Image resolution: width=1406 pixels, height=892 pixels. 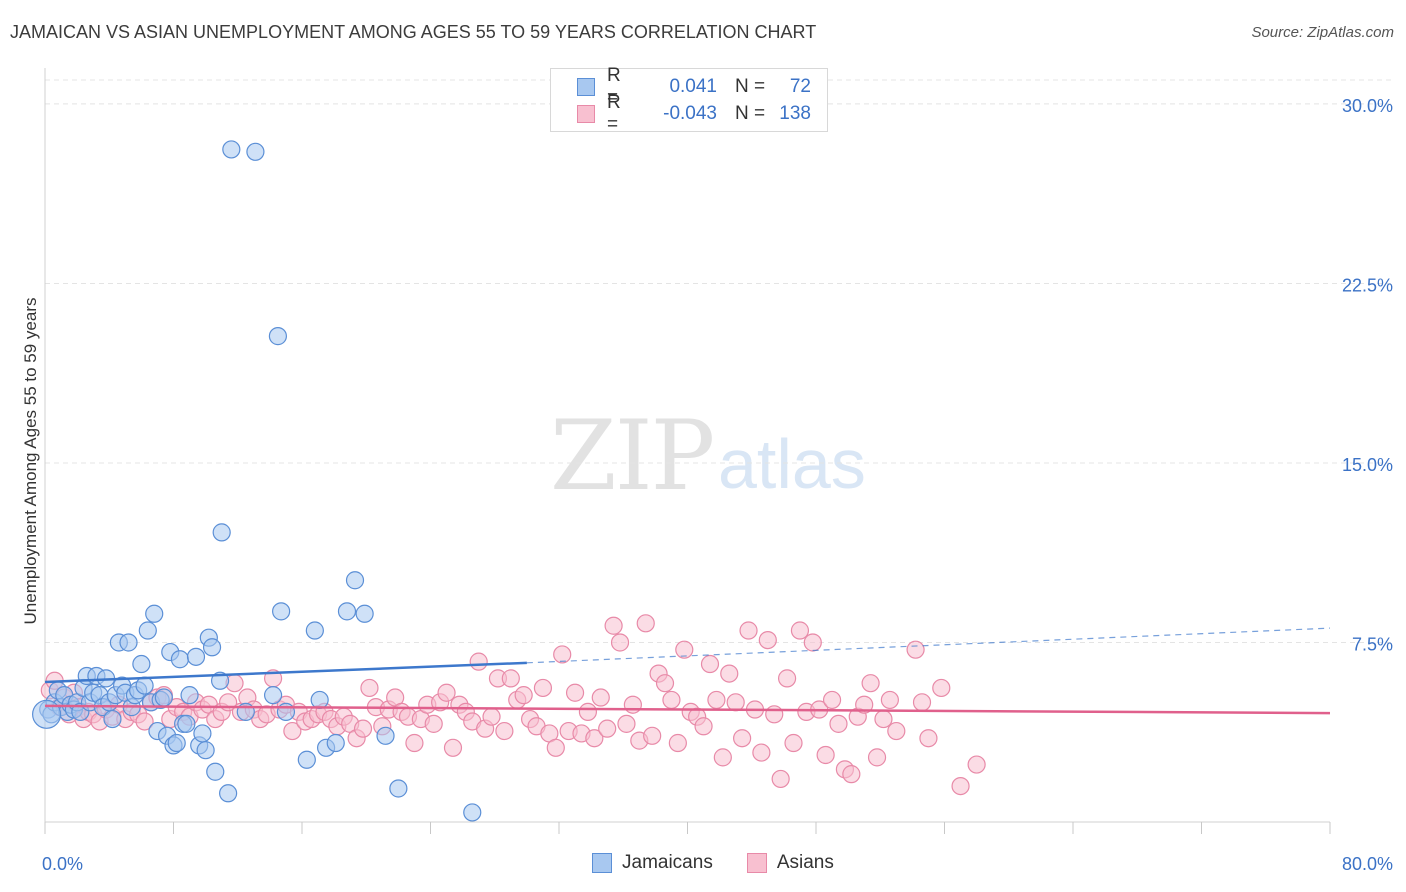 I want to click on series-legend-asians: Asians, so click(x=790, y=863).